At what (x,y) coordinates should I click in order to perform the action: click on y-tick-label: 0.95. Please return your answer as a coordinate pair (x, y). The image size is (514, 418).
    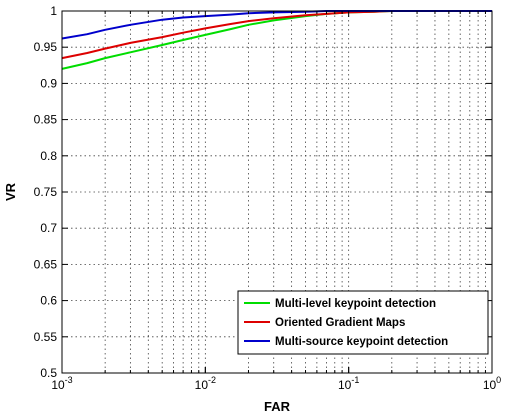
    Looking at the image, I should click on (46, 47).